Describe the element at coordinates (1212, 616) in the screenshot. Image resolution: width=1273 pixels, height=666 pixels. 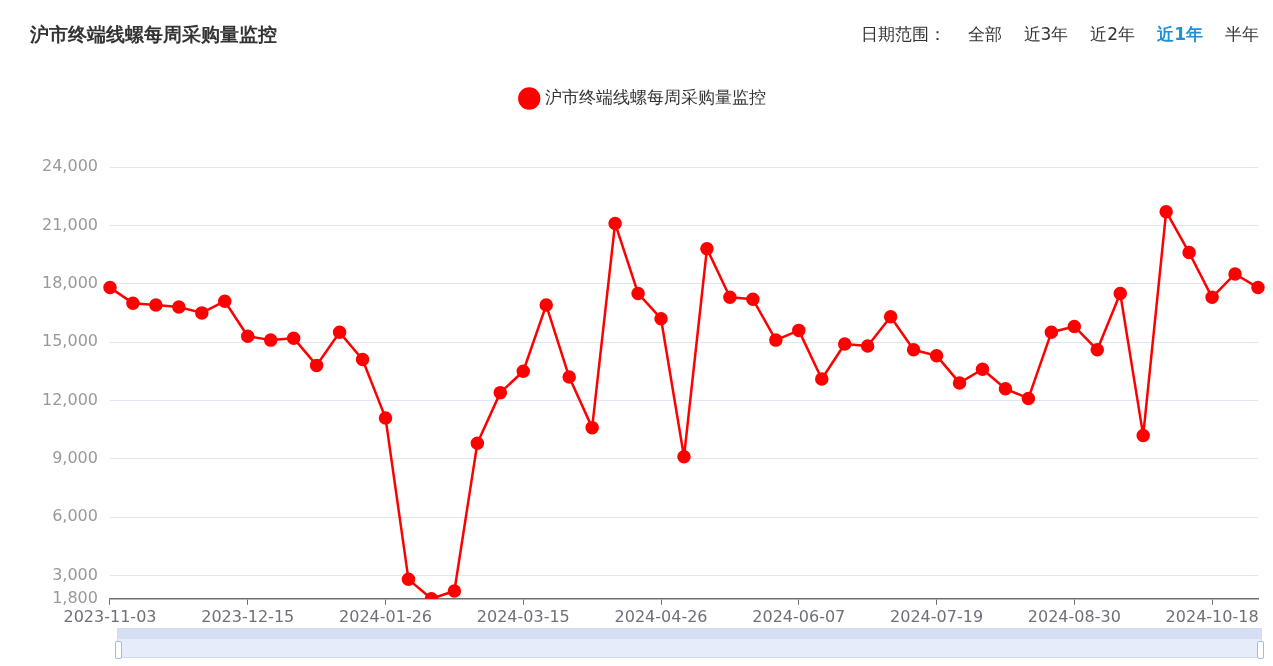
I see `x-tick-label: 2024-10-18` at that location.